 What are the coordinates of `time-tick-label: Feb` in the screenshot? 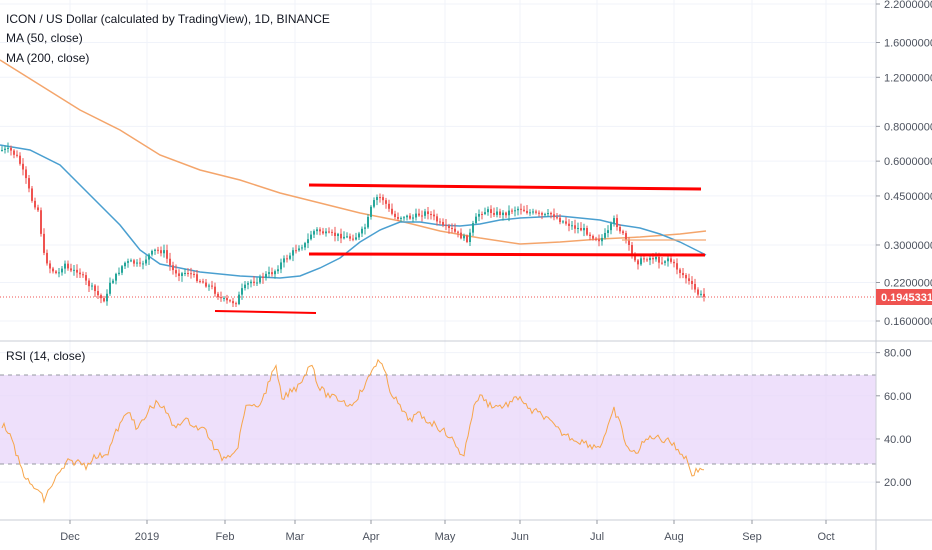 It's located at (225, 537).